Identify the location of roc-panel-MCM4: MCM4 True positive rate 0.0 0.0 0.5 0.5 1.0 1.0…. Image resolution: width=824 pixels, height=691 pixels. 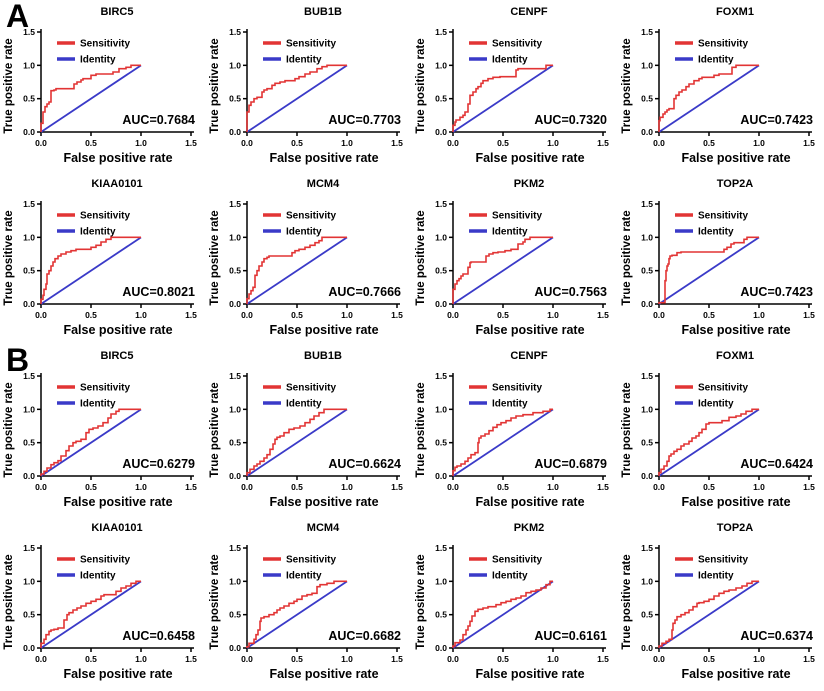
(309, 260).